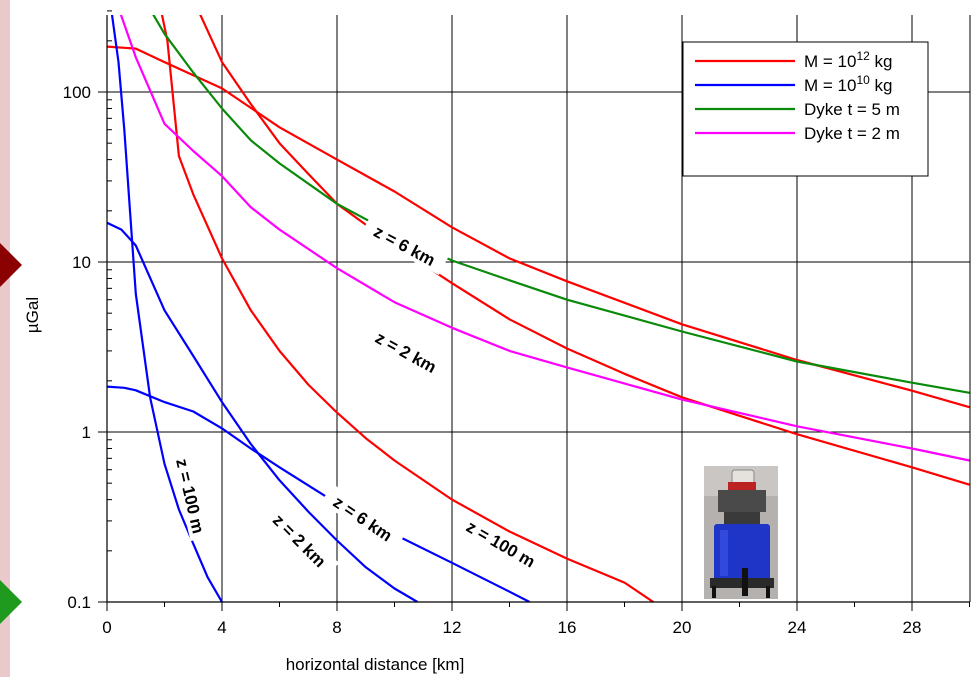  What do you see at coordinates (86, 432) in the screenshot?
I see `y-tick-label: 1` at bounding box center [86, 432].